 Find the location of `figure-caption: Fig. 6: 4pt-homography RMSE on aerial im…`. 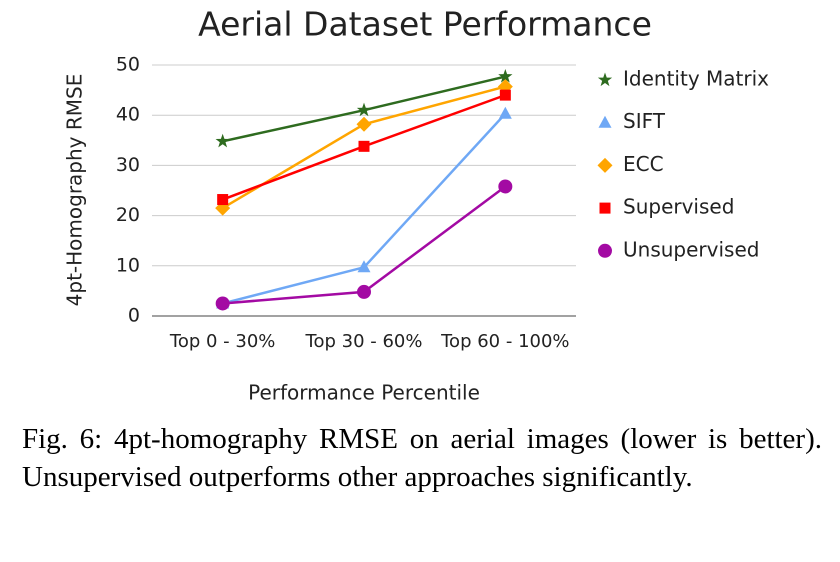

figure-caption: Fig. 6: 4pt-homography RMSE on aerial im… is located at coordinates (422, 458).